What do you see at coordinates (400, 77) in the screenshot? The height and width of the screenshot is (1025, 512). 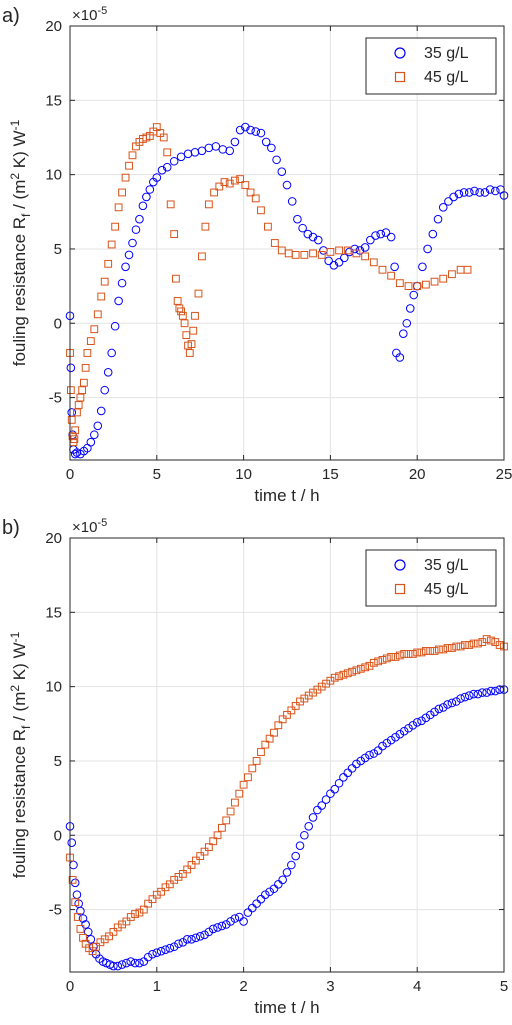 I see `legend-marker-square` at bounding box center [400, 77].